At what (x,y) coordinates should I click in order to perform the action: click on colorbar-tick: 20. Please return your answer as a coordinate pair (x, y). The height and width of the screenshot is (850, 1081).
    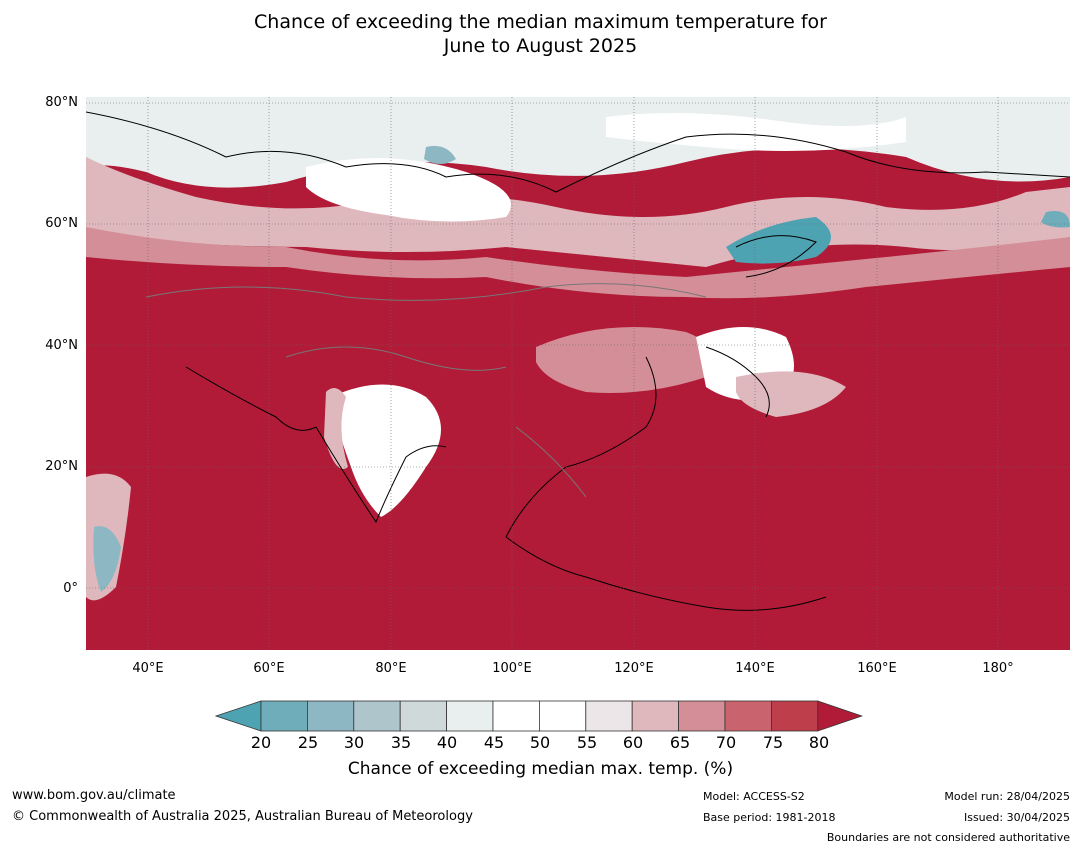
    Looking at the image, I should click on (261, 742).